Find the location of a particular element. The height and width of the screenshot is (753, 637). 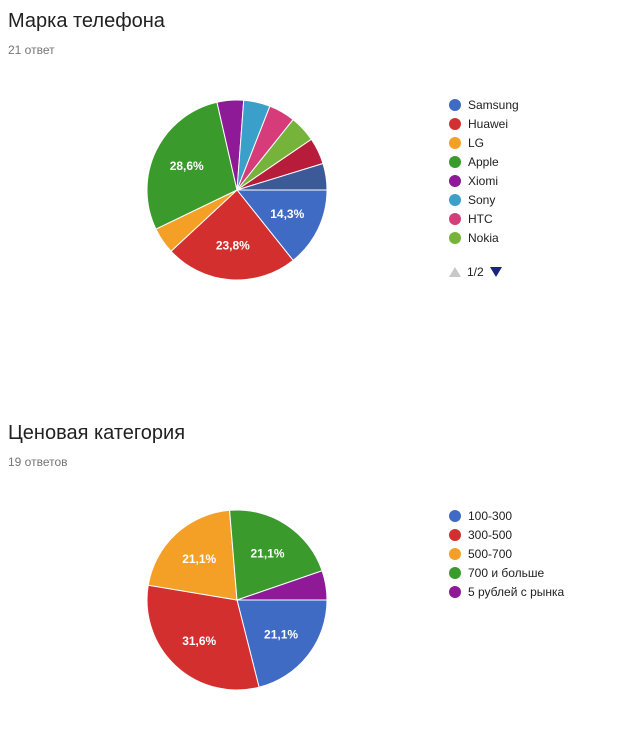

legend-item-apple: Apple is located at coordinates (484, 161).